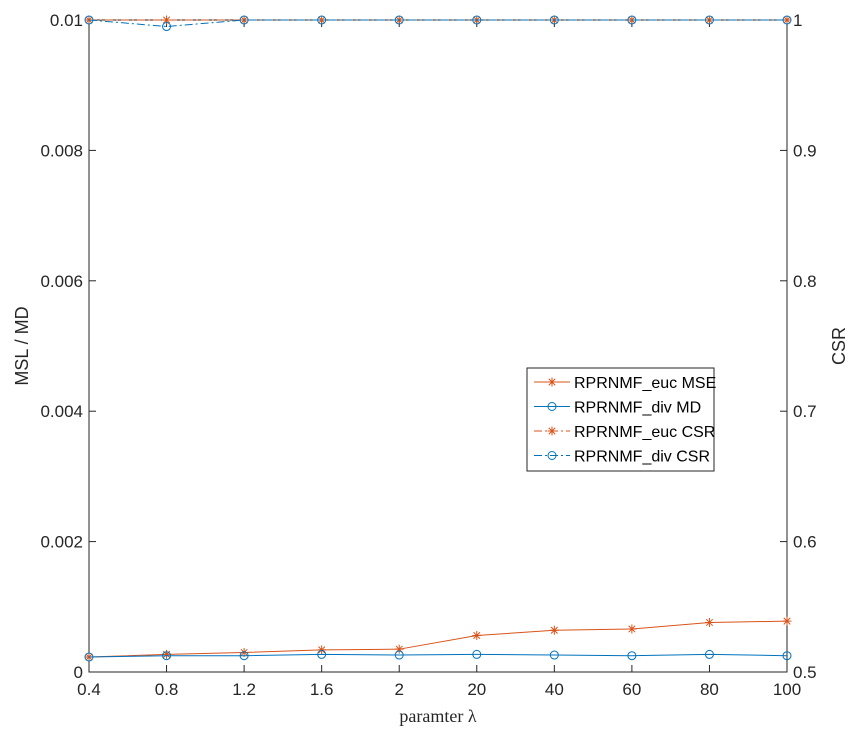 The width and height of the screenshot is (854, 735). What do you see at coordinates (61, 281) in the screenshot?
I see `y-tick-label-left: 0.006` at bounding box center [61, 281].